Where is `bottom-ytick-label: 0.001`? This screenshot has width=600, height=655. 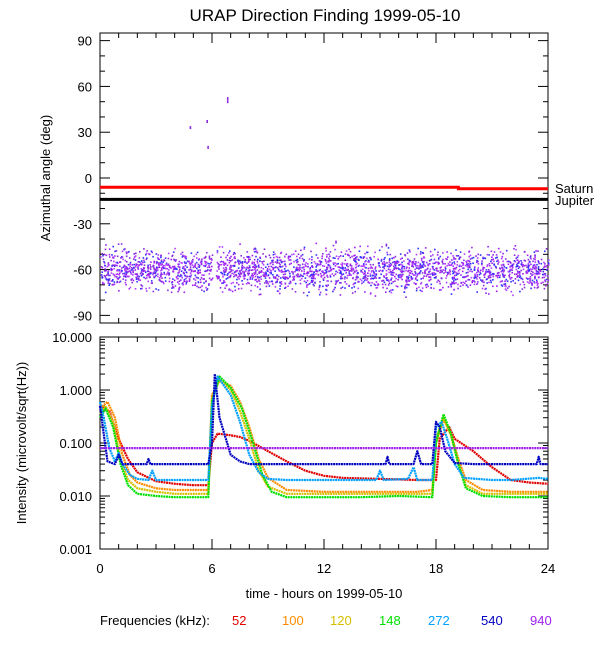
bottom-ytick-label: 0.001 is located at coordinates (75, 549).